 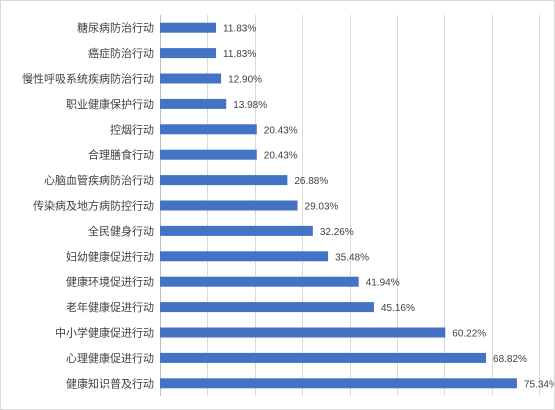 I want to click on data-label: 41.94%, so click(x=383, y=283).